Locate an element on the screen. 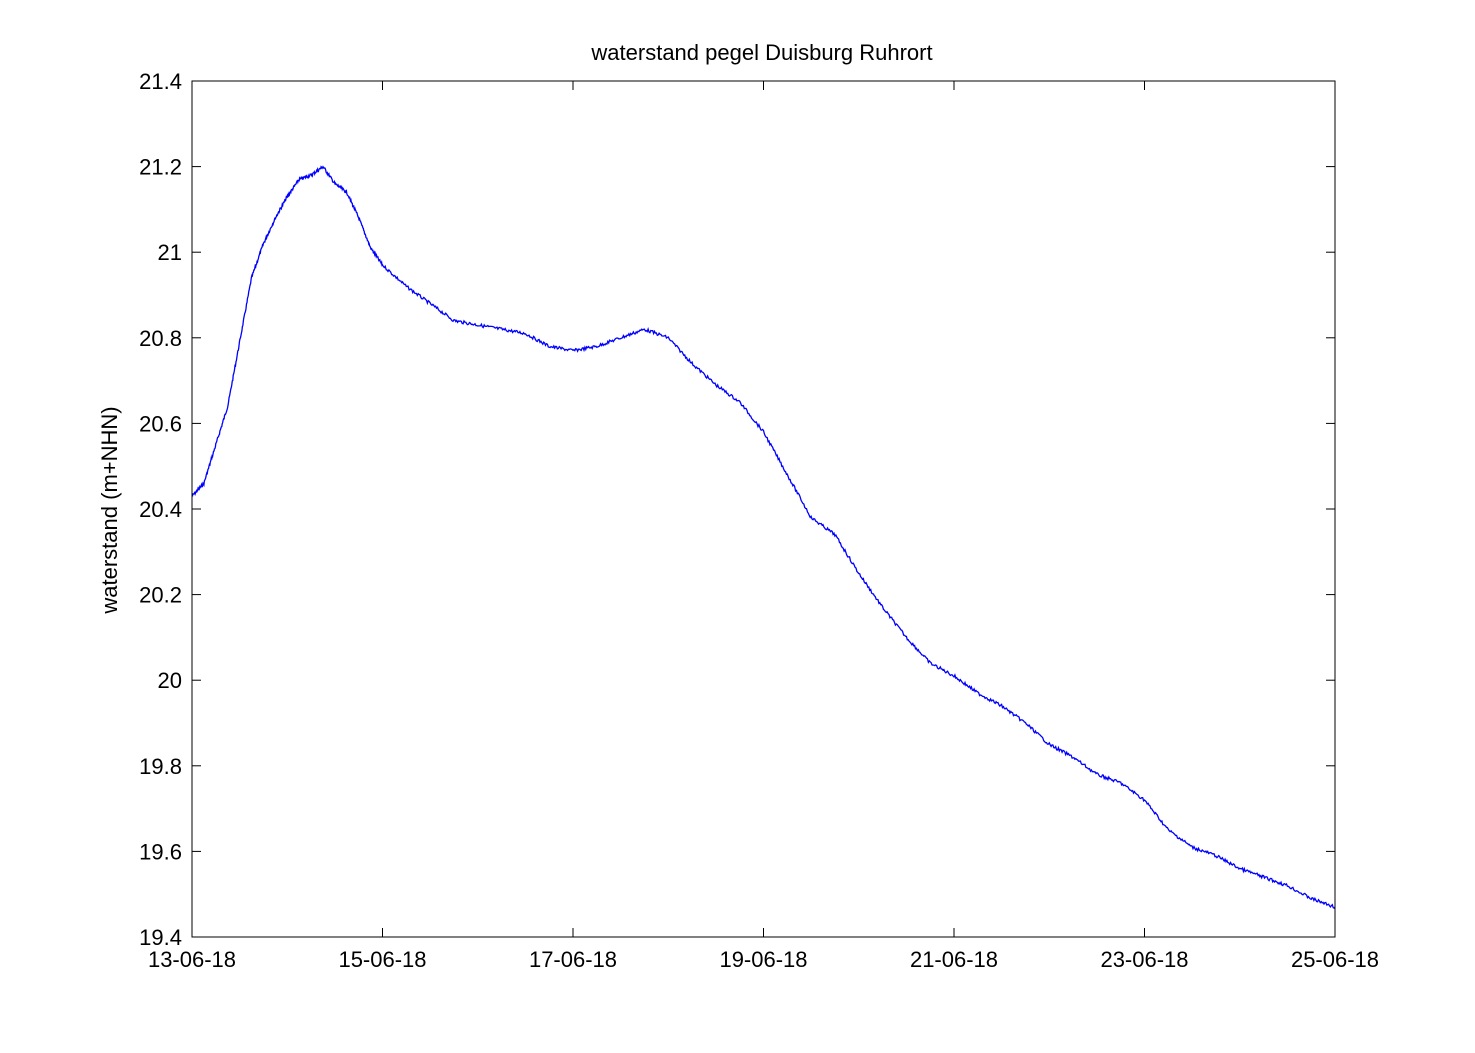 The height and width of the screenshot is (1053, 1475). y-tick-label: 19.8 is located at coordinates (160, 766).